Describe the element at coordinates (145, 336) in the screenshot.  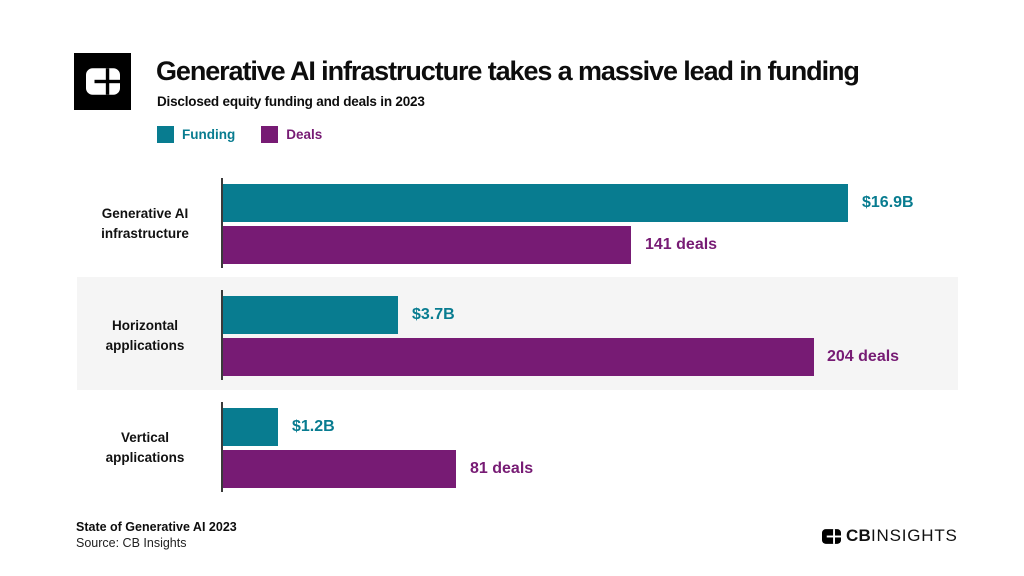
I see `category-label-horizontal-applications: Horizontal applications` at that location.